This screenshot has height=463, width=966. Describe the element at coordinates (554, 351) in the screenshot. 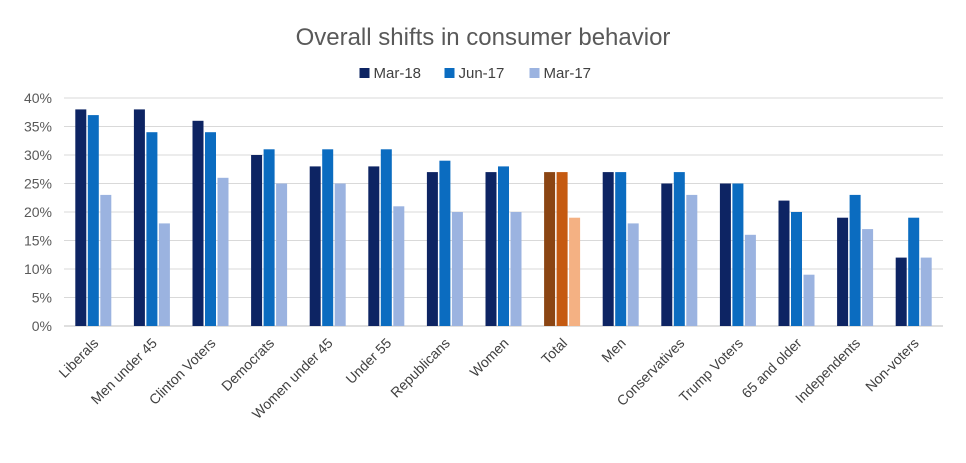

I see `x-category-label: Total` at that location.